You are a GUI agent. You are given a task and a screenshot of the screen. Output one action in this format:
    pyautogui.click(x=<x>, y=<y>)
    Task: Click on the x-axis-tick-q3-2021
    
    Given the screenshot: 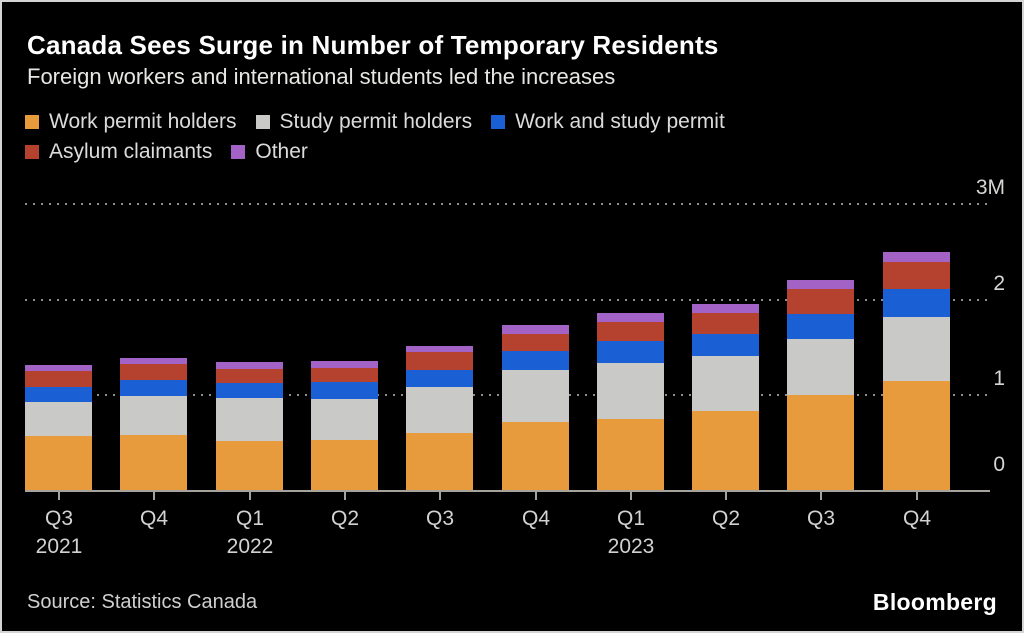 What is the action you would take?
    pyautogui.click(x=59, y=496)
    